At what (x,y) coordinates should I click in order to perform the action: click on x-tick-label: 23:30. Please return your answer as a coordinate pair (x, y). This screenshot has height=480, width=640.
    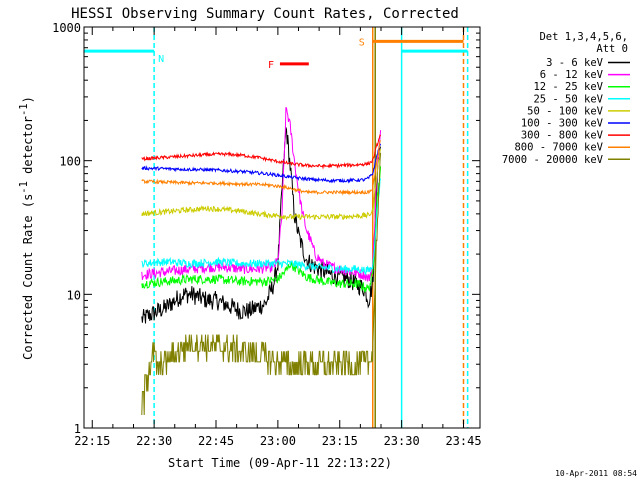
    Looking at the image, I should click on (402, 441).